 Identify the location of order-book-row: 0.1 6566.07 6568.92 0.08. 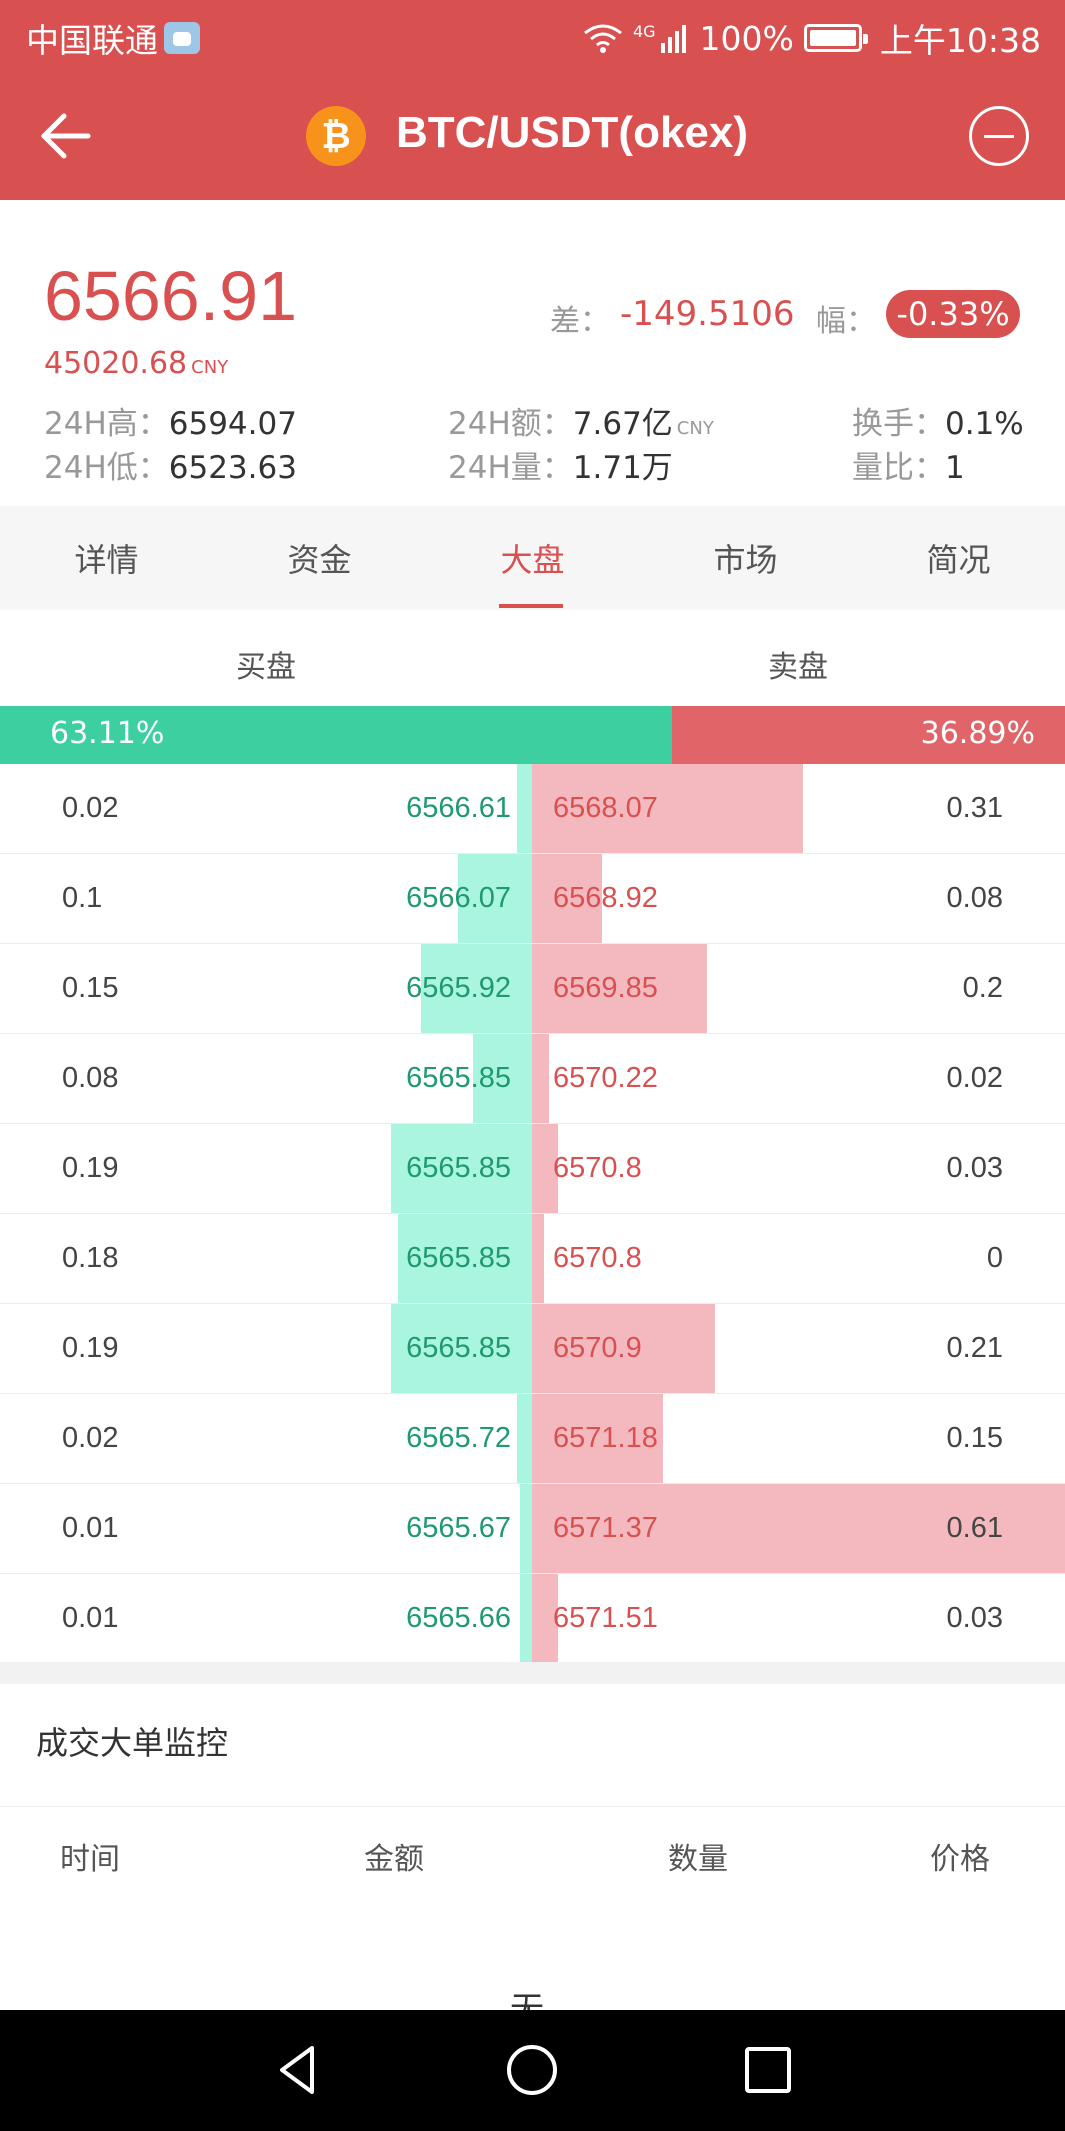
(532, 899).